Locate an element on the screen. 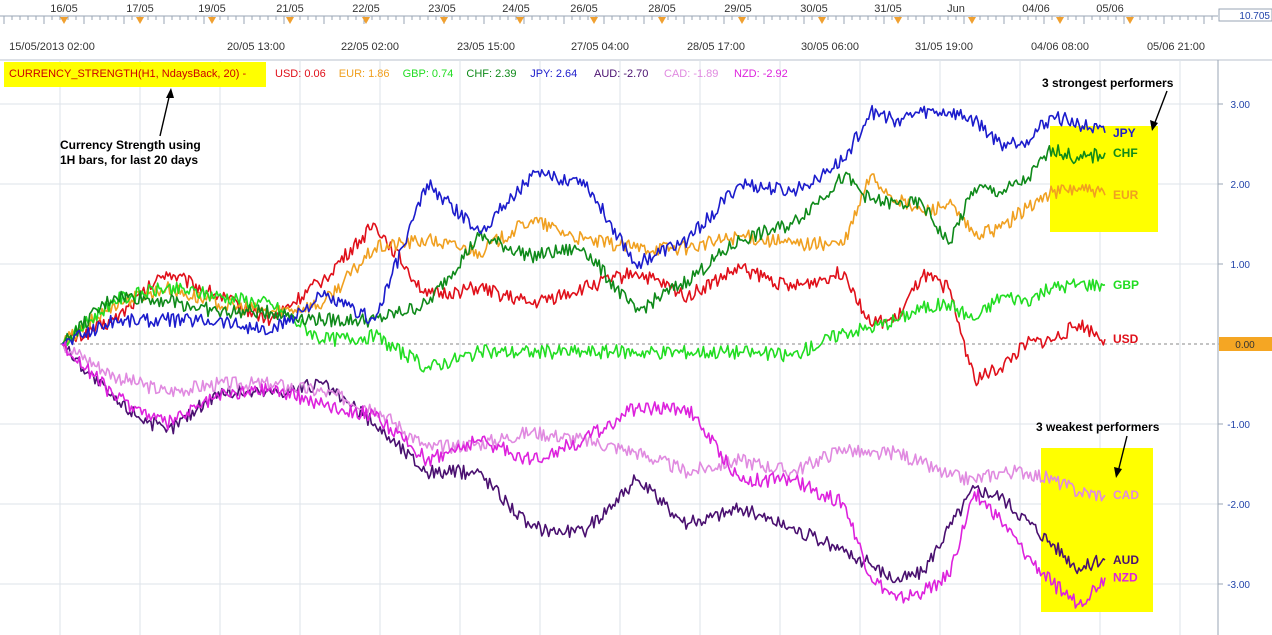 This screenshot has height=635, width=1272. top-date-label: 17/05 is located at coordinates (140, 9).